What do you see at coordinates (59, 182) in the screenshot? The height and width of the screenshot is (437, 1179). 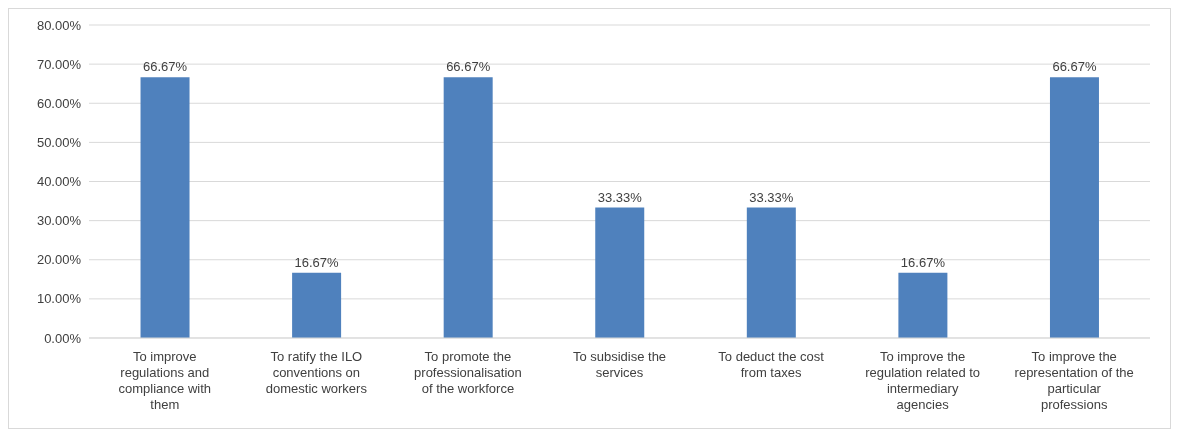 I see `y-tick-label: 40.00%` at bounding box center [59, 182].